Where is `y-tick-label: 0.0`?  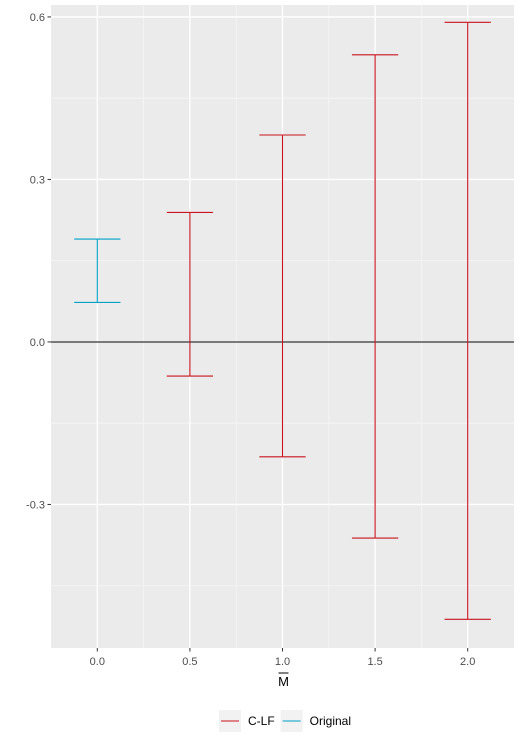 y-tick-label: 0.0 is located at coordinates (37, 343).